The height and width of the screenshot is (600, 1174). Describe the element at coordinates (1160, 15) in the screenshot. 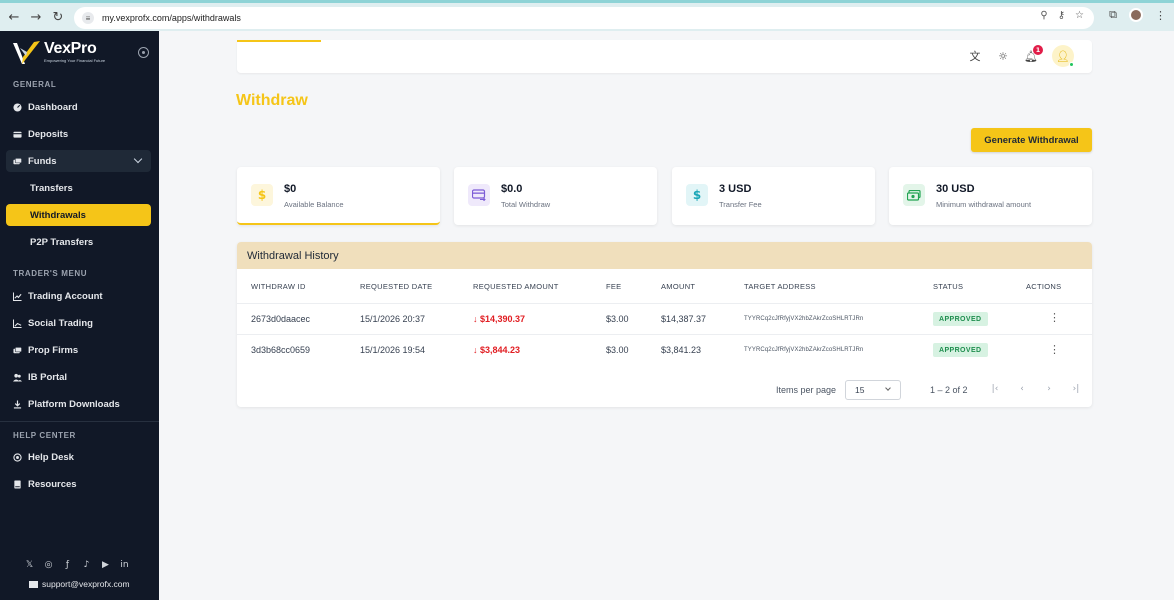

I see `menu-icon: ⋮` at that location.